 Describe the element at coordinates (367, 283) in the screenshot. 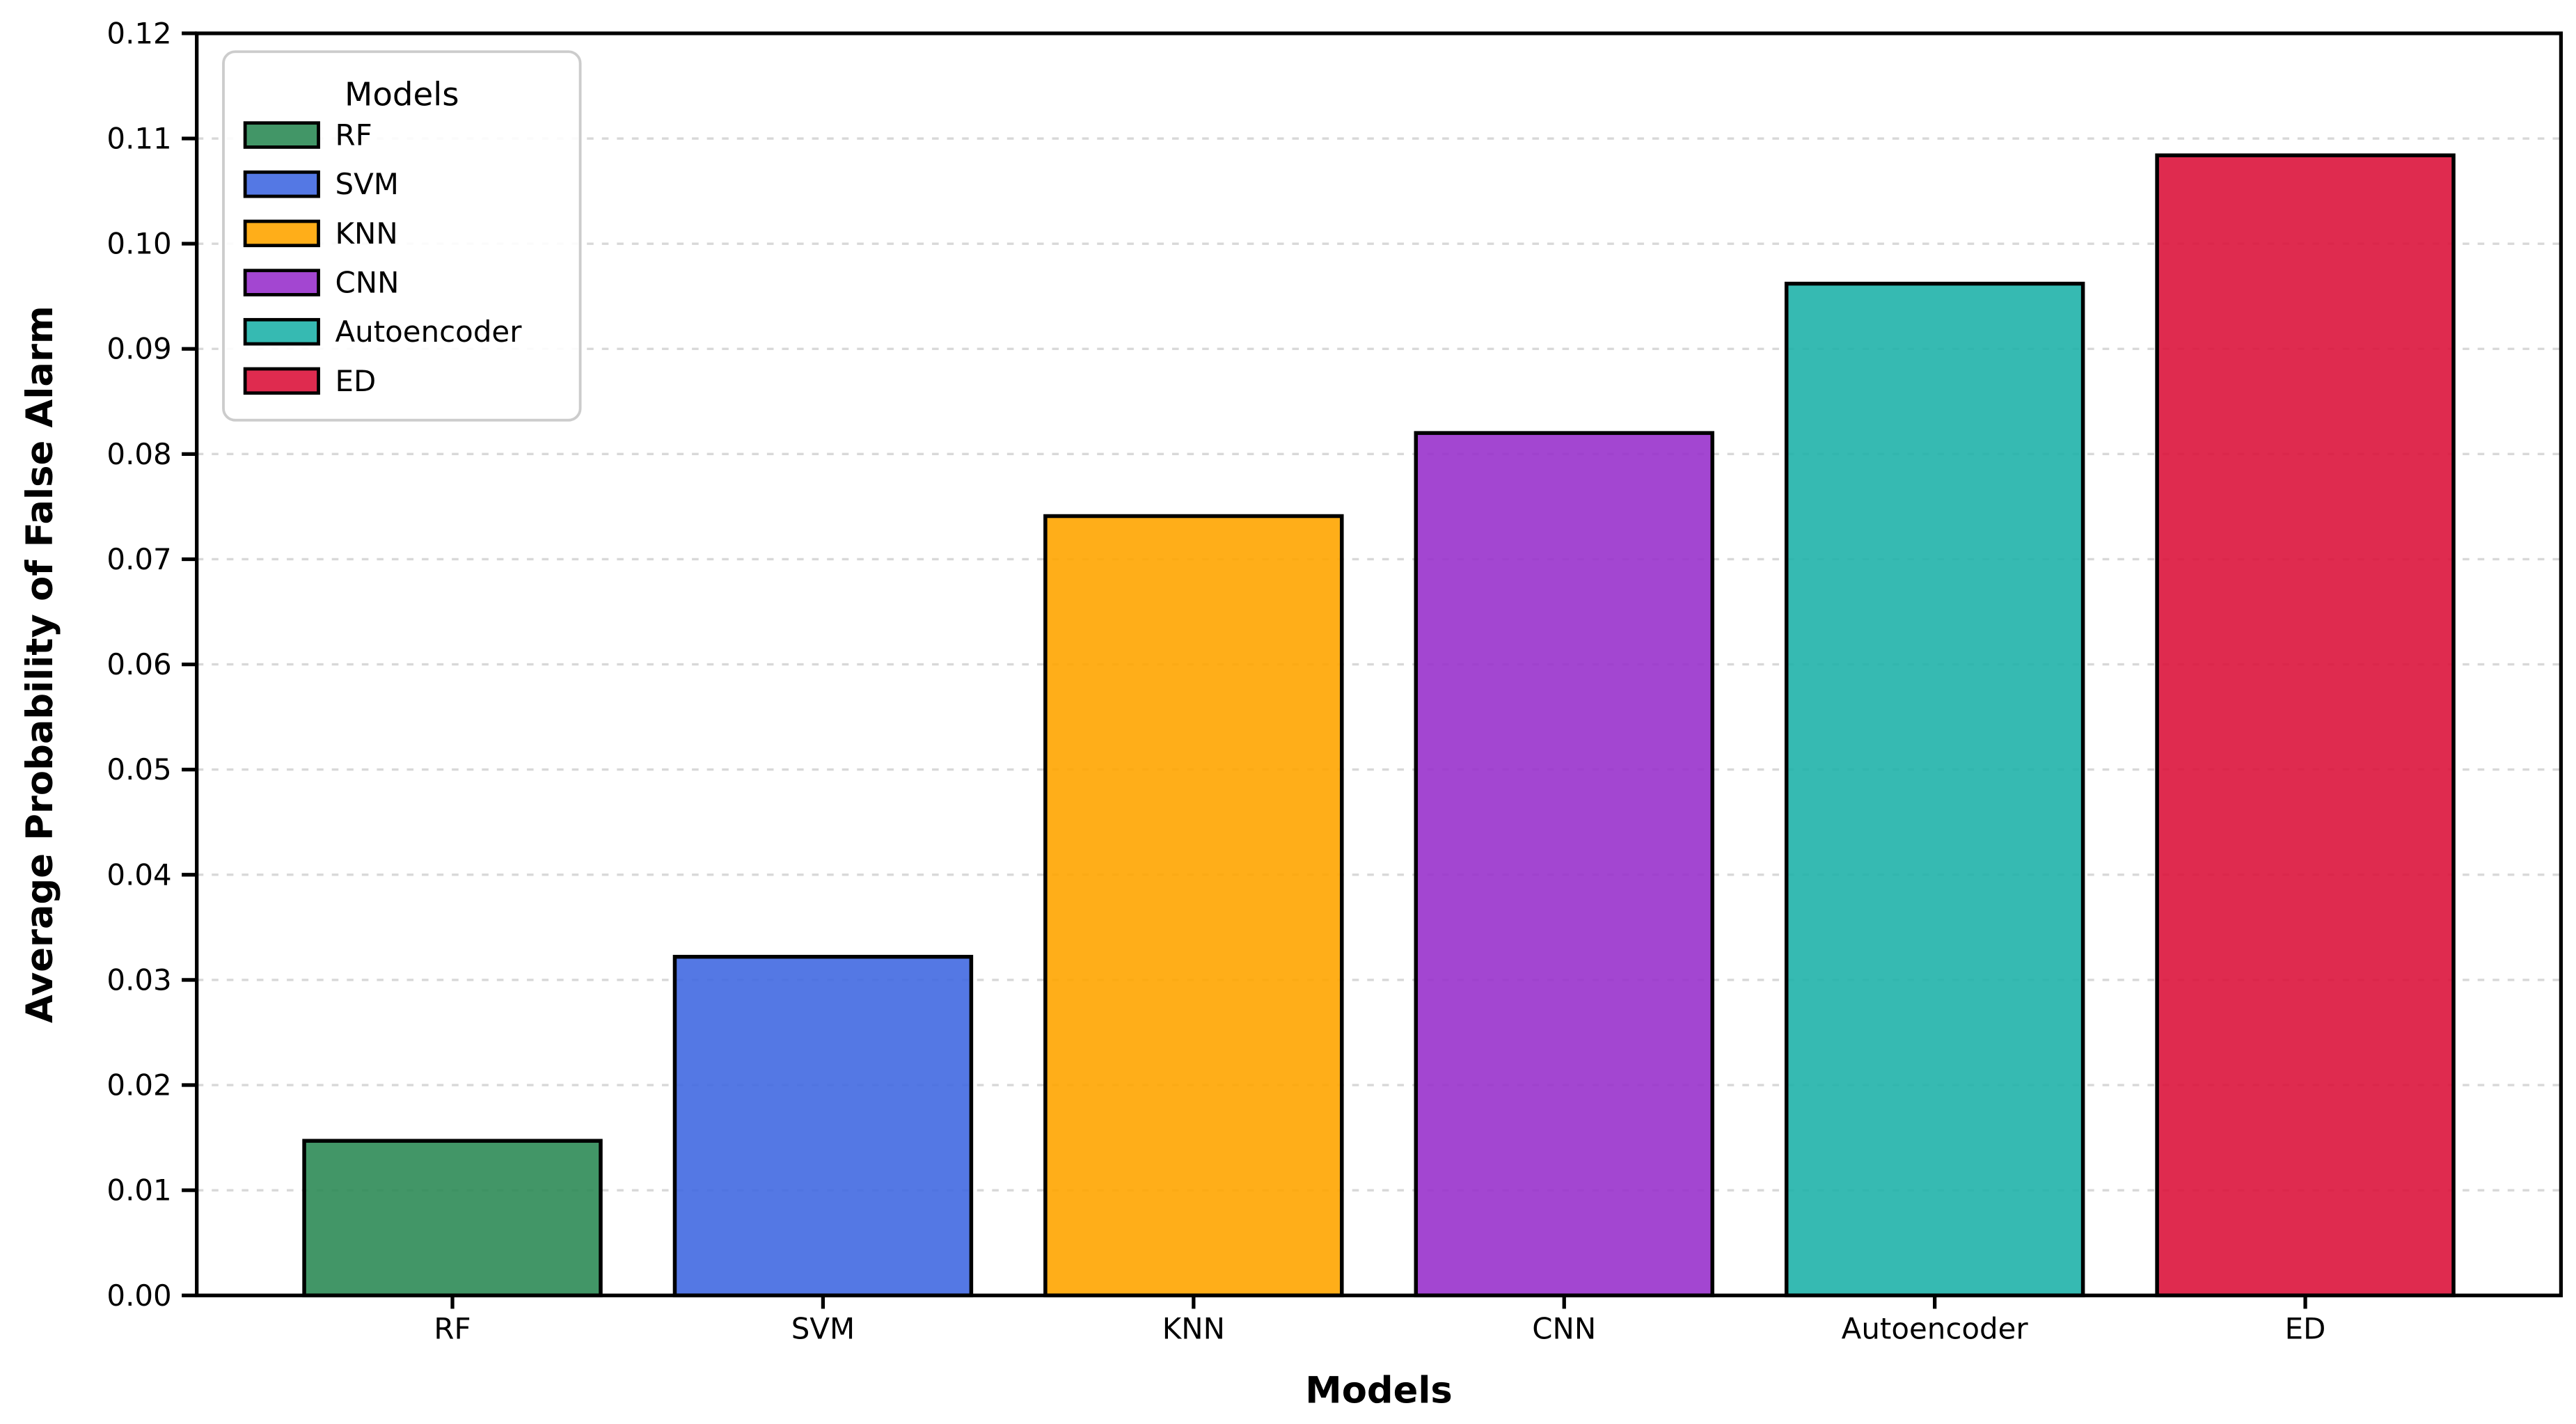

I see `legend-label-cnn: CNN` at that location.